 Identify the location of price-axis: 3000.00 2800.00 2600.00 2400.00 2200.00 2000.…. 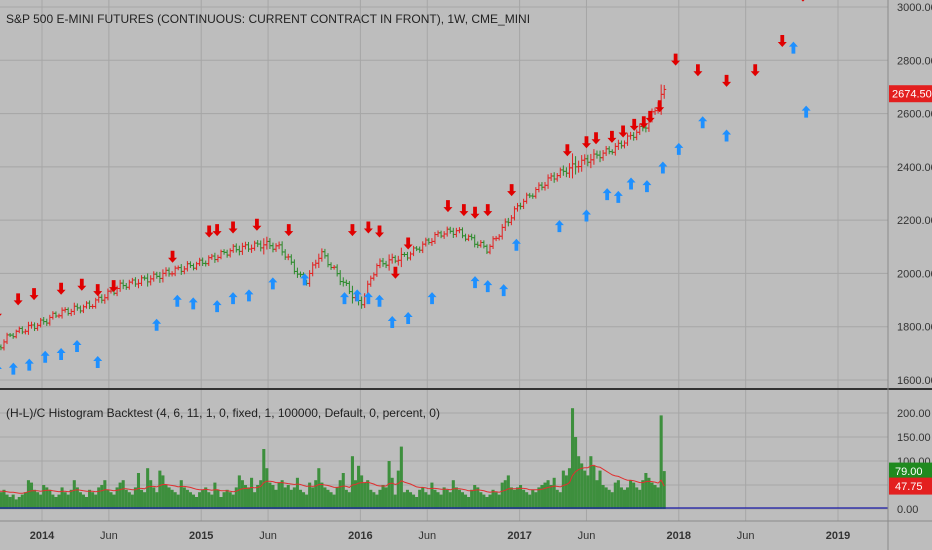
(914, 194).